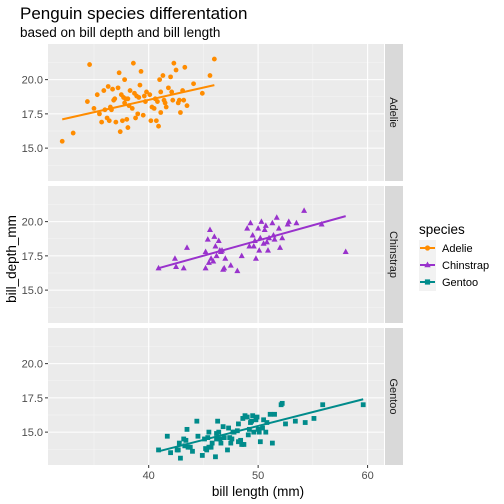 The image size is (504, 504). What do you see at coordinates (446, 248) in the screenshot?
I see `legend-item-adelie: Adelie` at bounding box center [446, 248].